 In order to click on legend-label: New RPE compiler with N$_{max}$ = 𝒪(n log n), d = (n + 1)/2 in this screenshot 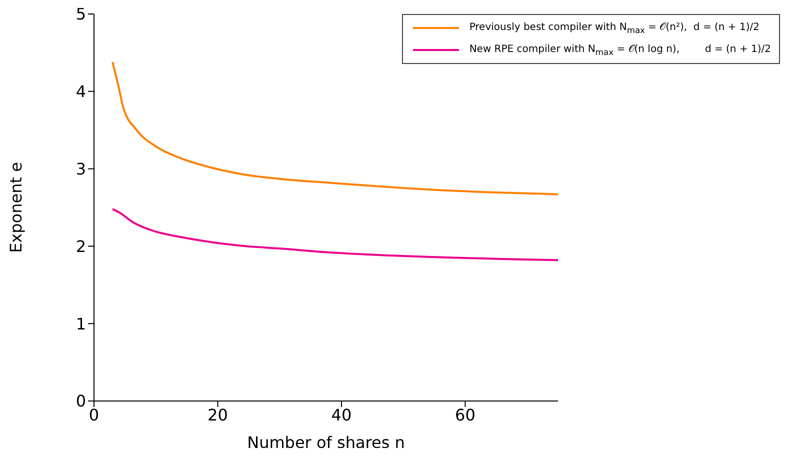, I will do `click(620, 50)`.